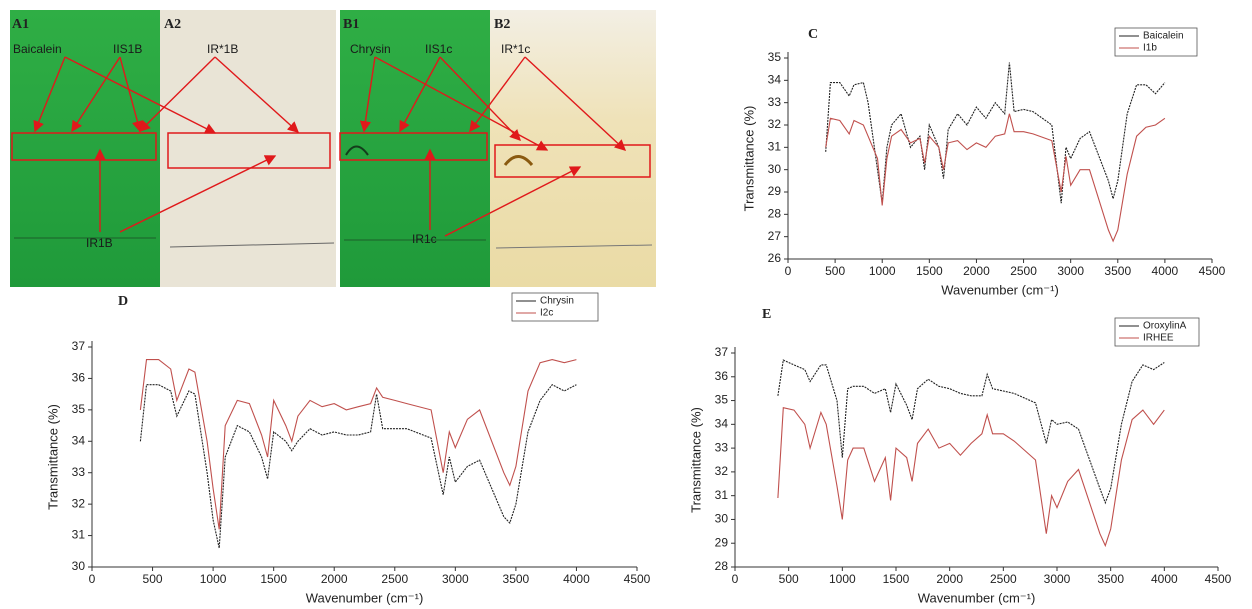 The width and height of the screenshot is (1252, 609). Describe the element at coordinates (351, 24) in the screenshot. I see `panel-label: B1` at that location.